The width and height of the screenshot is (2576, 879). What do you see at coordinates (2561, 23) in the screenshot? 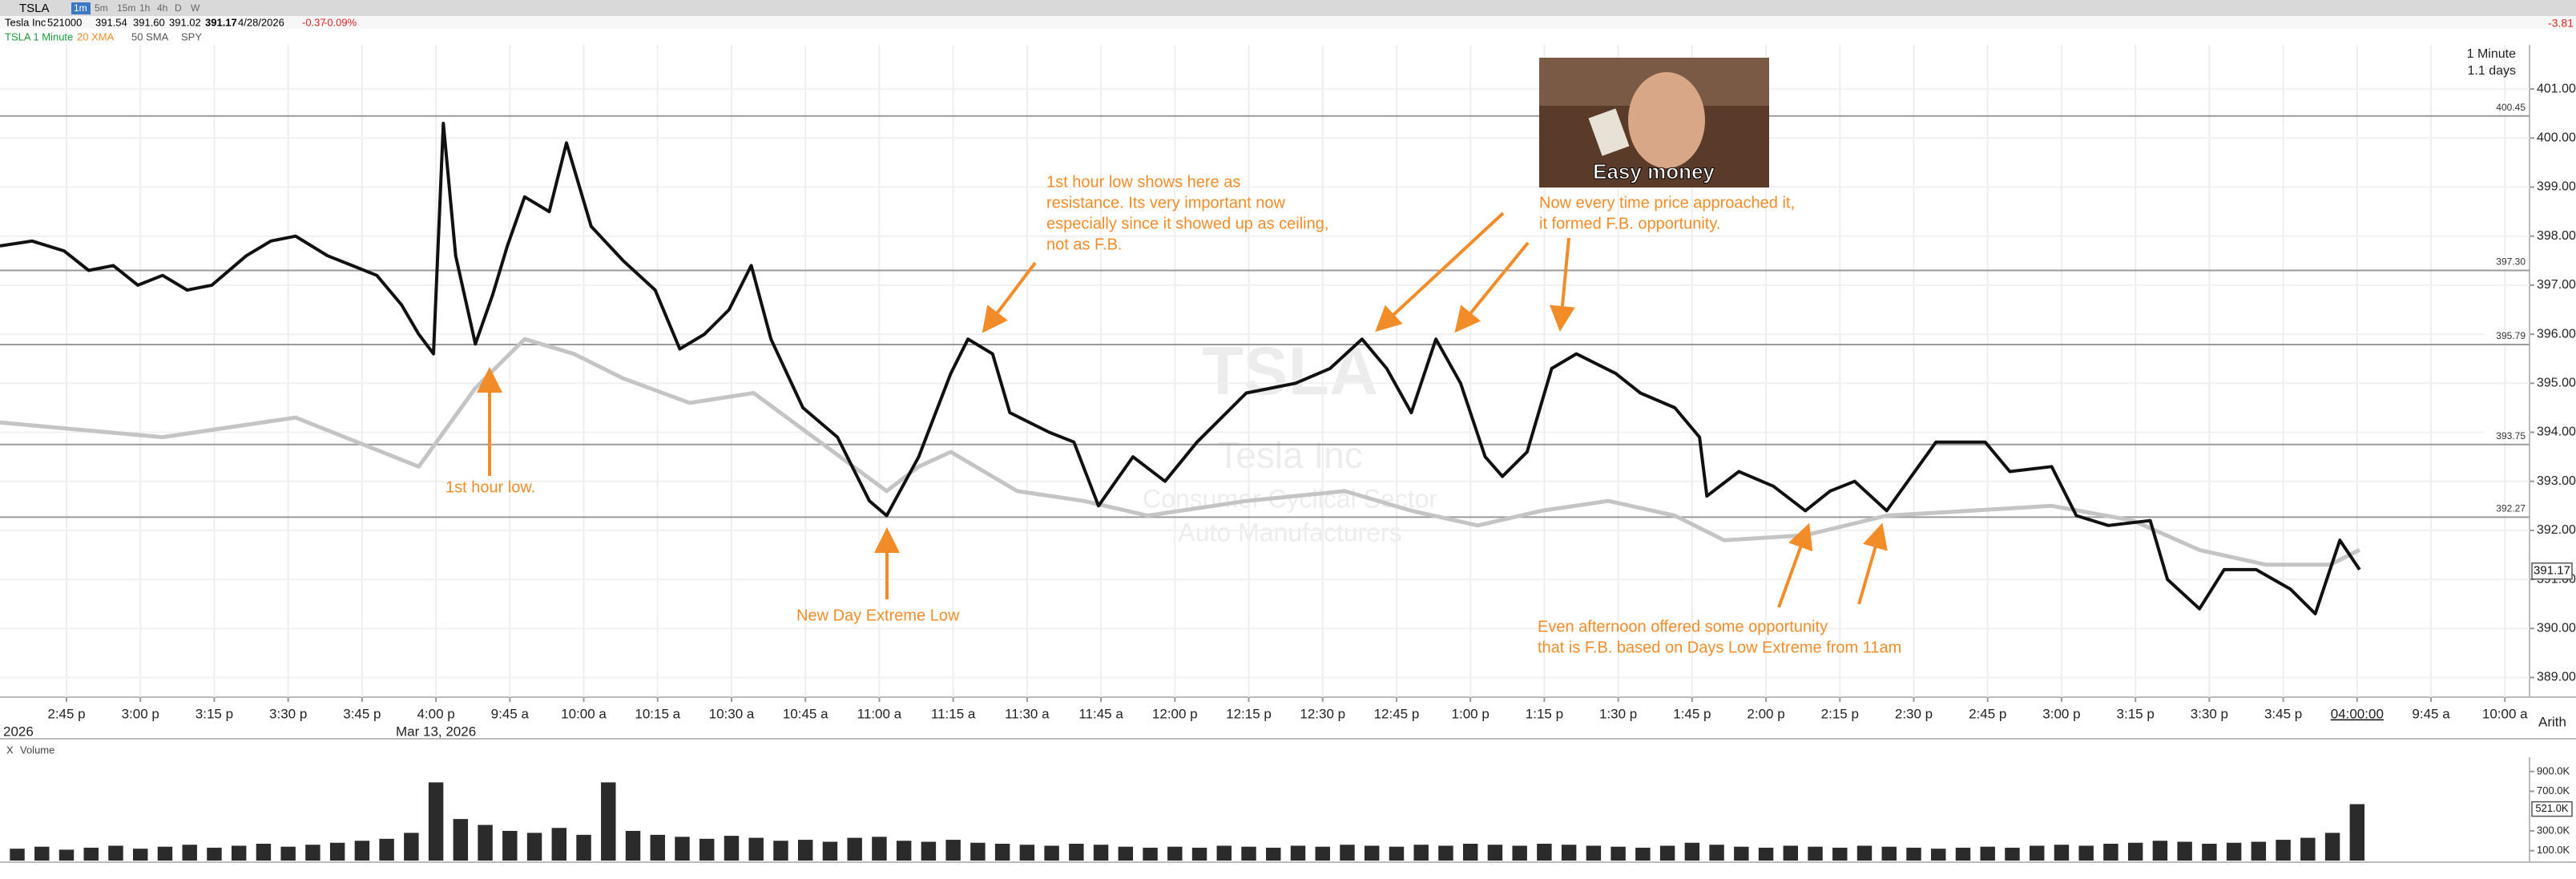
I see `right-change: -3.81` at bounding box center [2561, 23].